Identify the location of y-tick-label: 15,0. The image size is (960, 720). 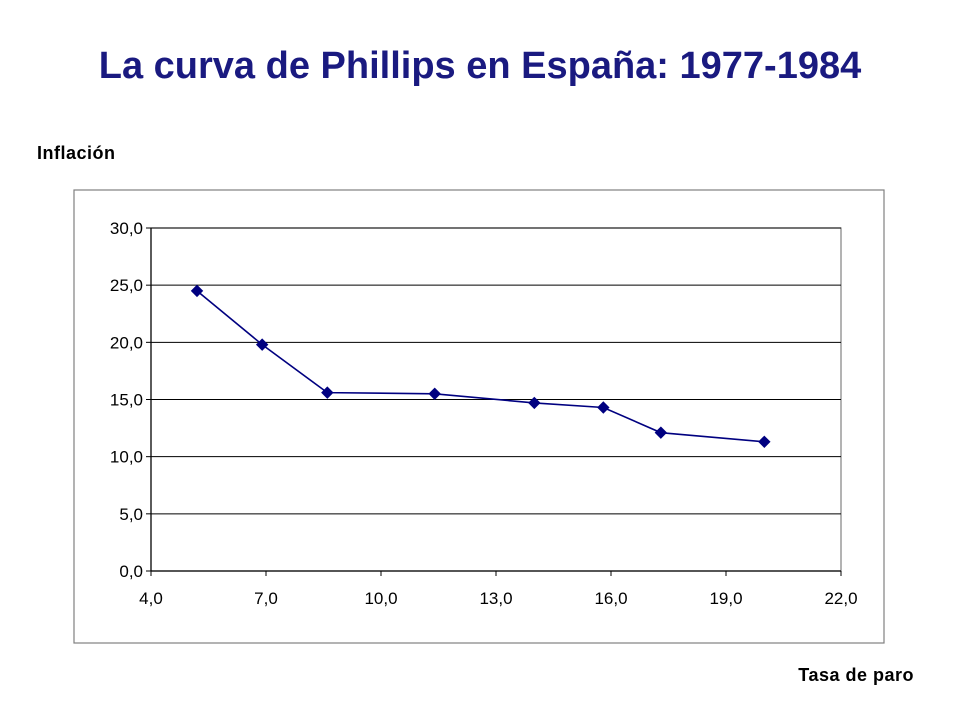
(126, 400).